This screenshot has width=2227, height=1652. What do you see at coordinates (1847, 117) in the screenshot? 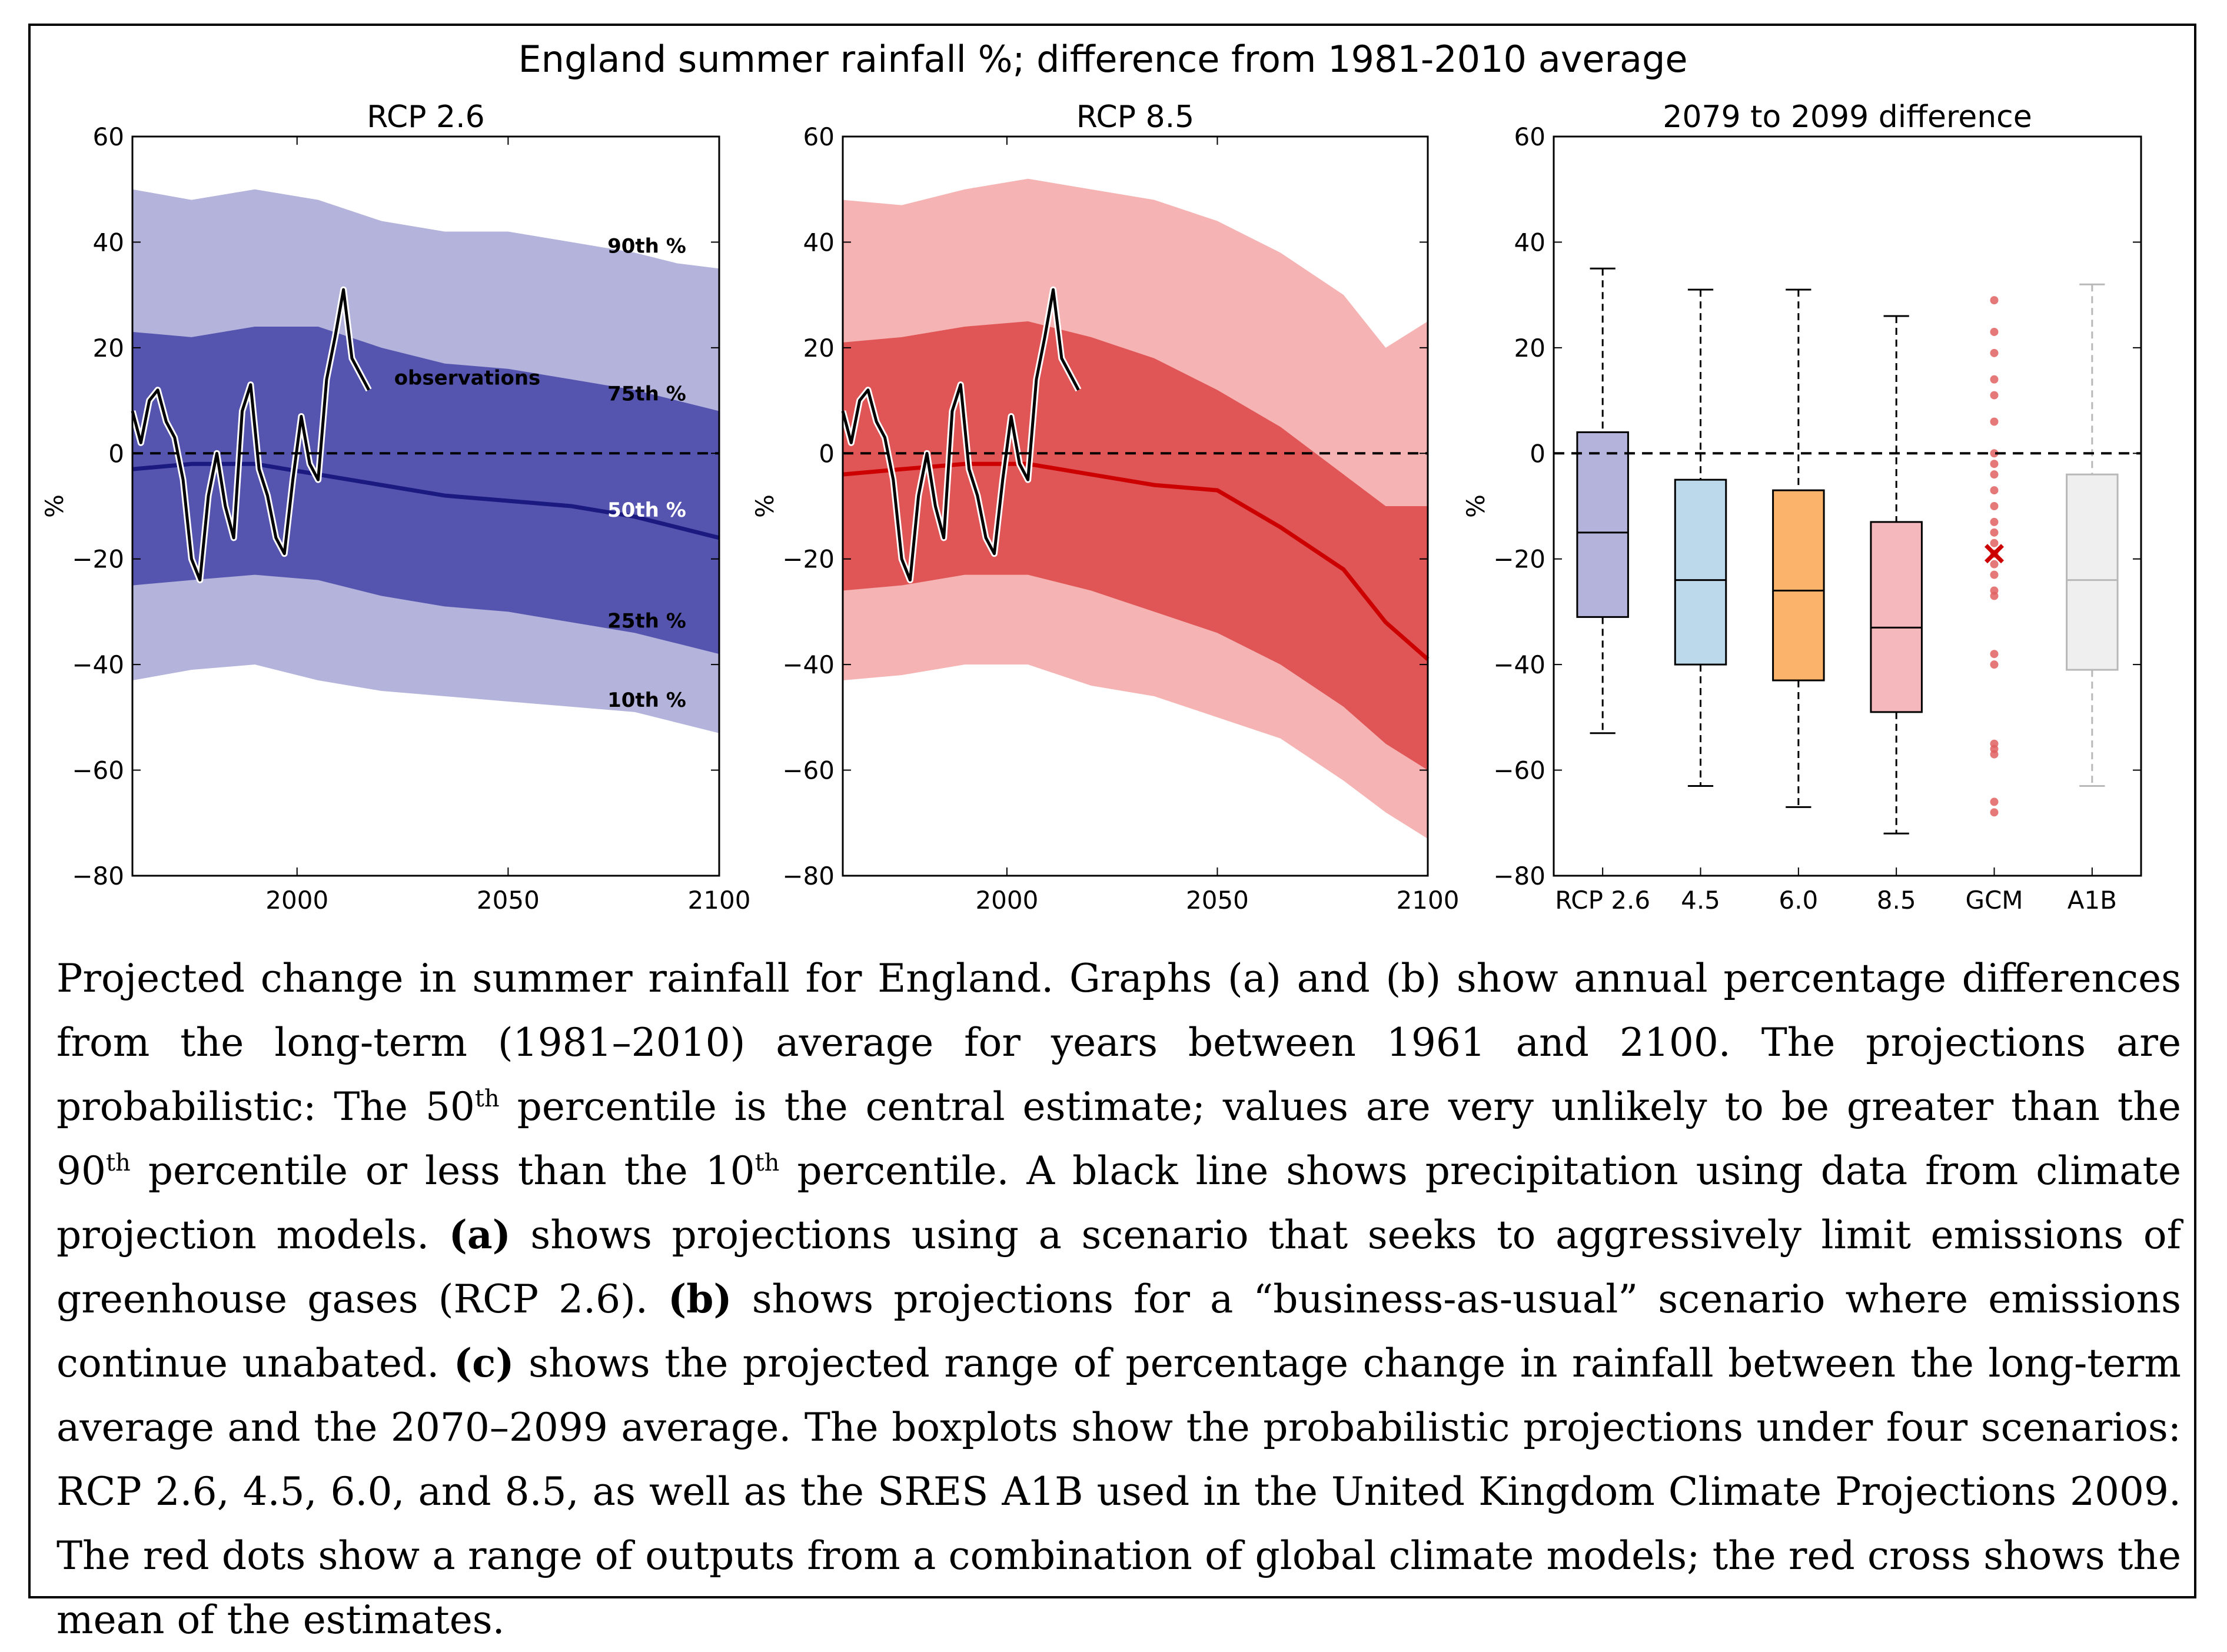
I see `panel-title: 2079 to 2099 difference` at bounding box center [1847, 117].